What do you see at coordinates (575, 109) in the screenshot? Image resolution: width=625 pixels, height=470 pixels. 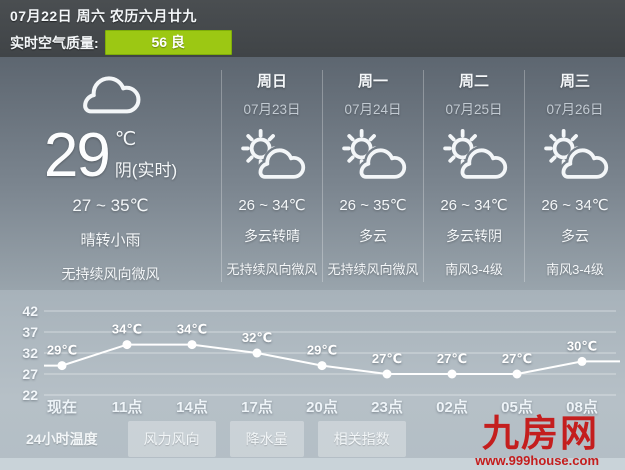 I see `forecast-date-label: 07月26日` at bounding box center [575, 109].